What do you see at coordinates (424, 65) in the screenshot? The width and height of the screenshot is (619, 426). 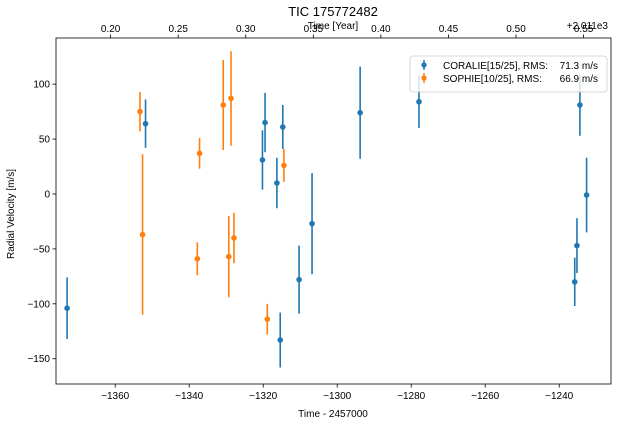 I see `legend-marker-coralie` at bounding box center [424, 65].